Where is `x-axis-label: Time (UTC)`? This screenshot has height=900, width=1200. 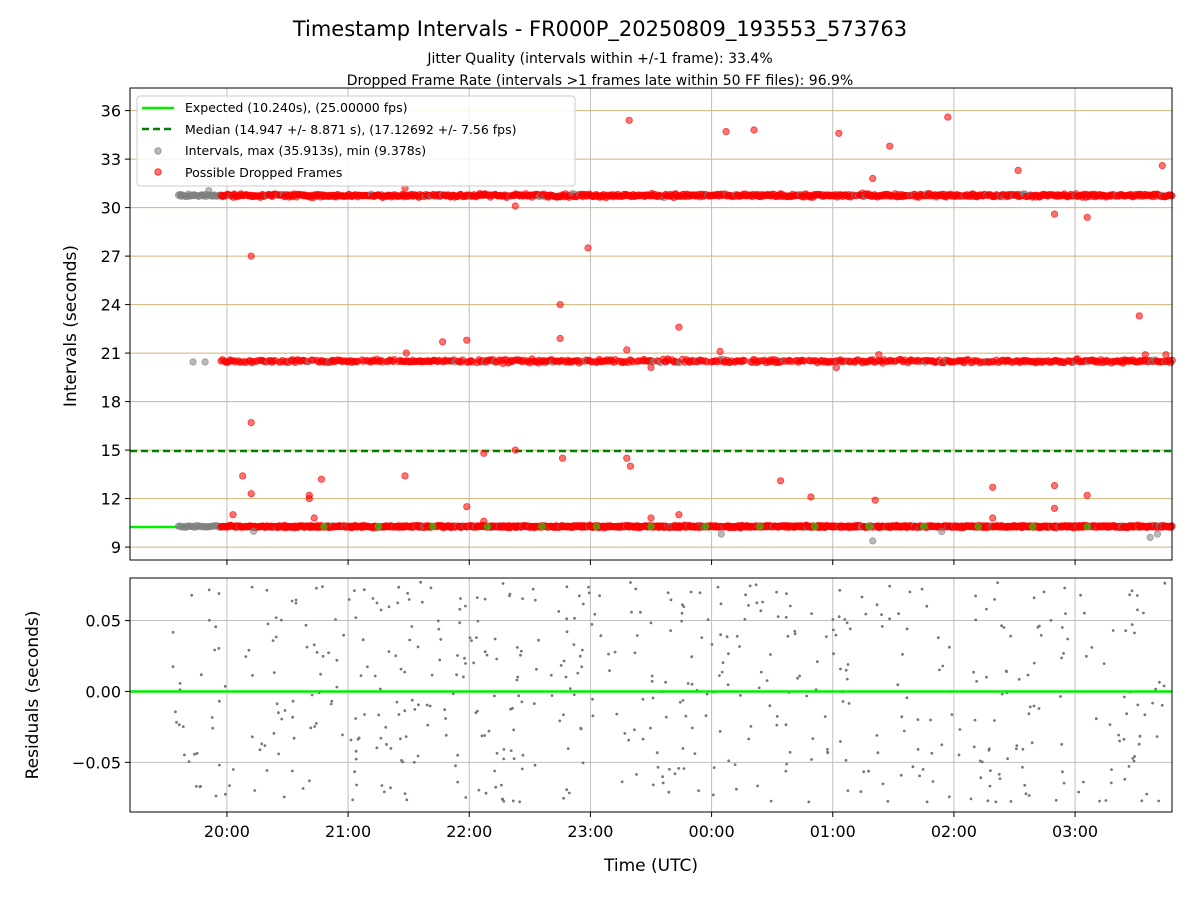 x-axis-label: Time (UTC) is located at coordinates (650, 866).